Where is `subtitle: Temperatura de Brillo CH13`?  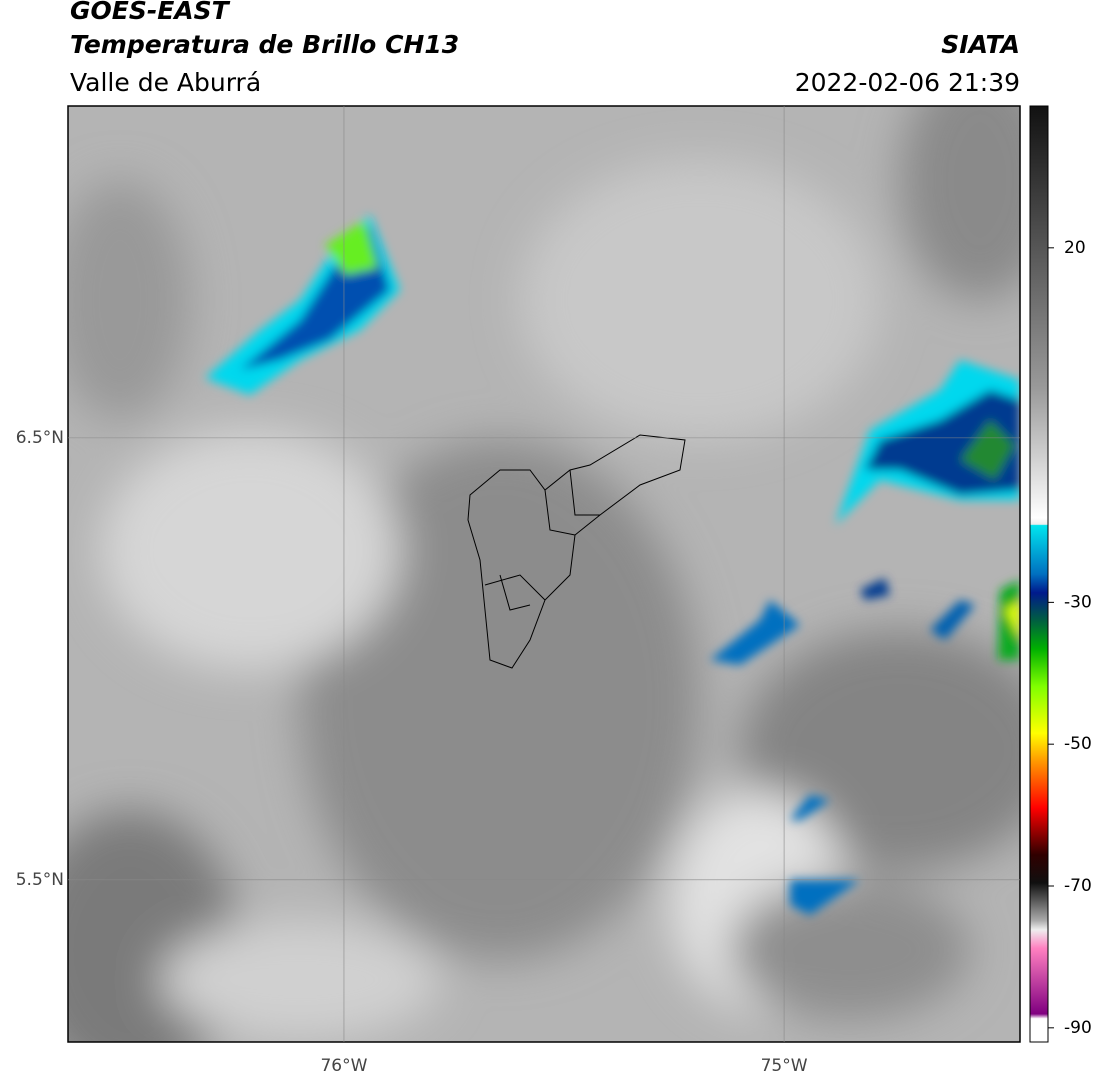 subtitle: Temperatura de Brillo CH13 is located at coordinates (264, 44).